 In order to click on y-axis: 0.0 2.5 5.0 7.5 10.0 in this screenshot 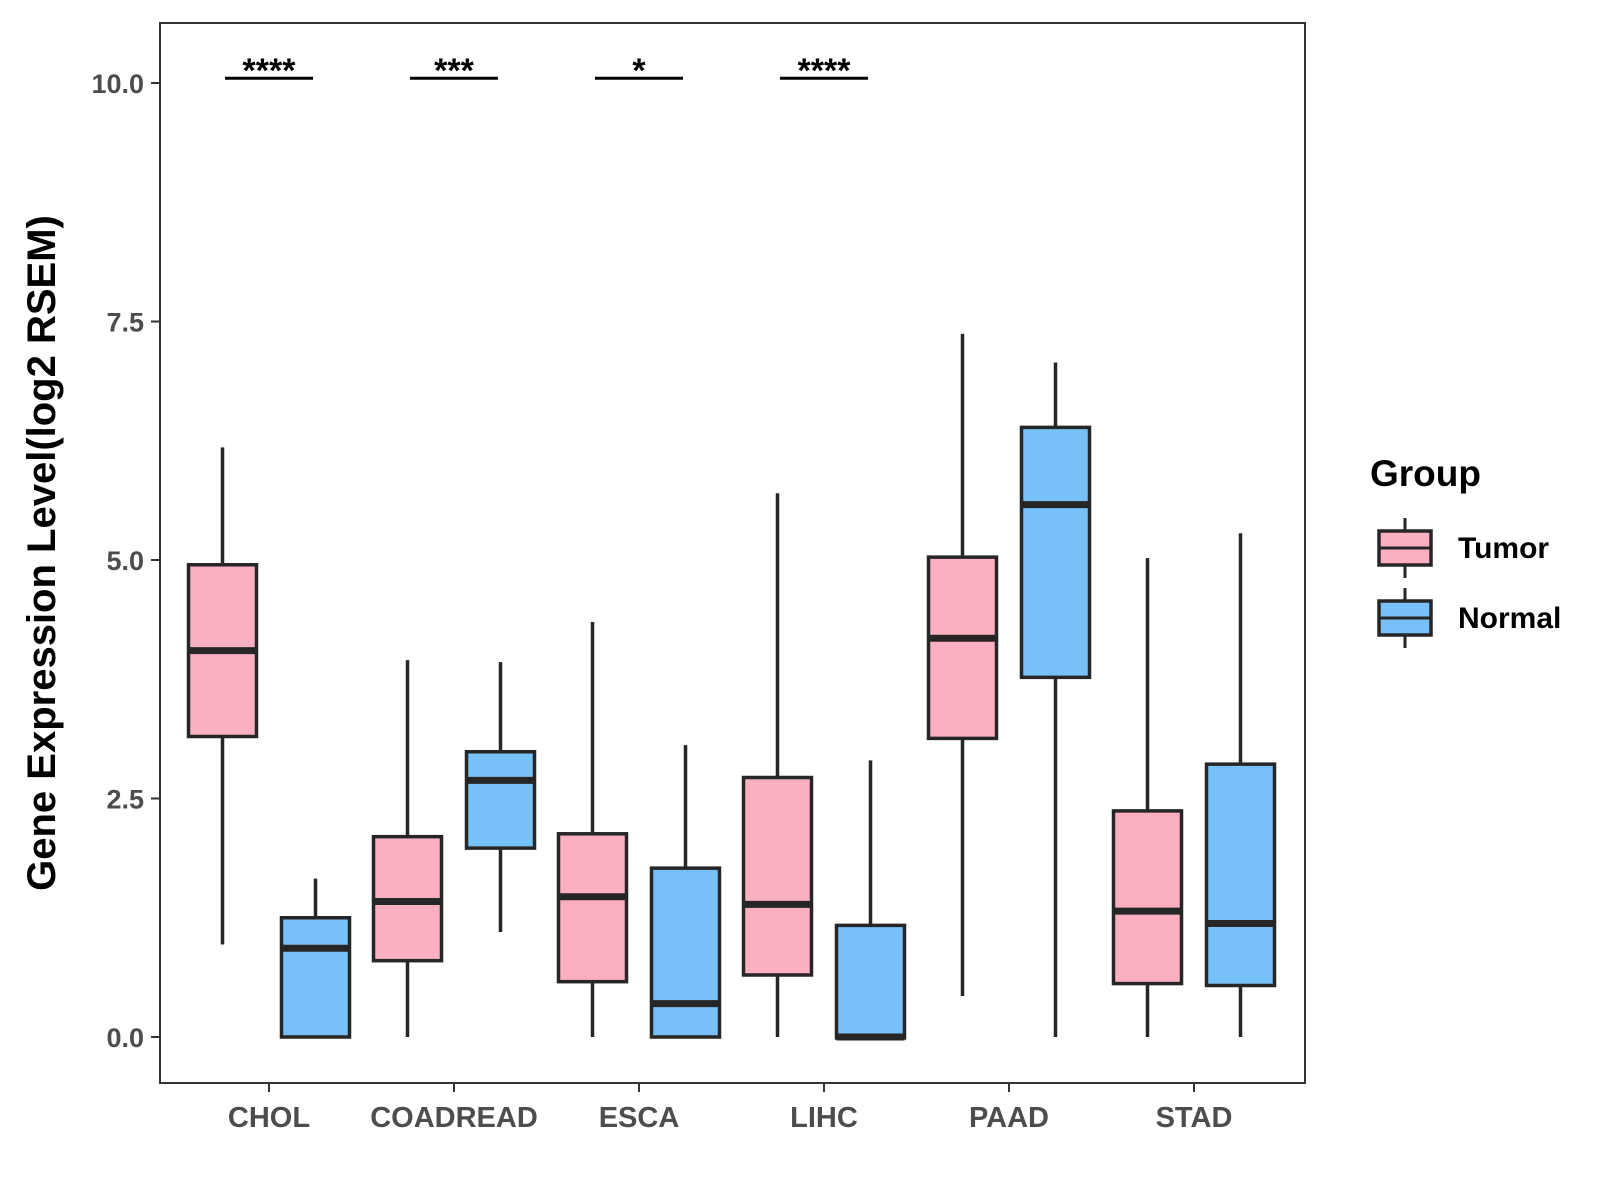, I will do `click(125, 561)`.